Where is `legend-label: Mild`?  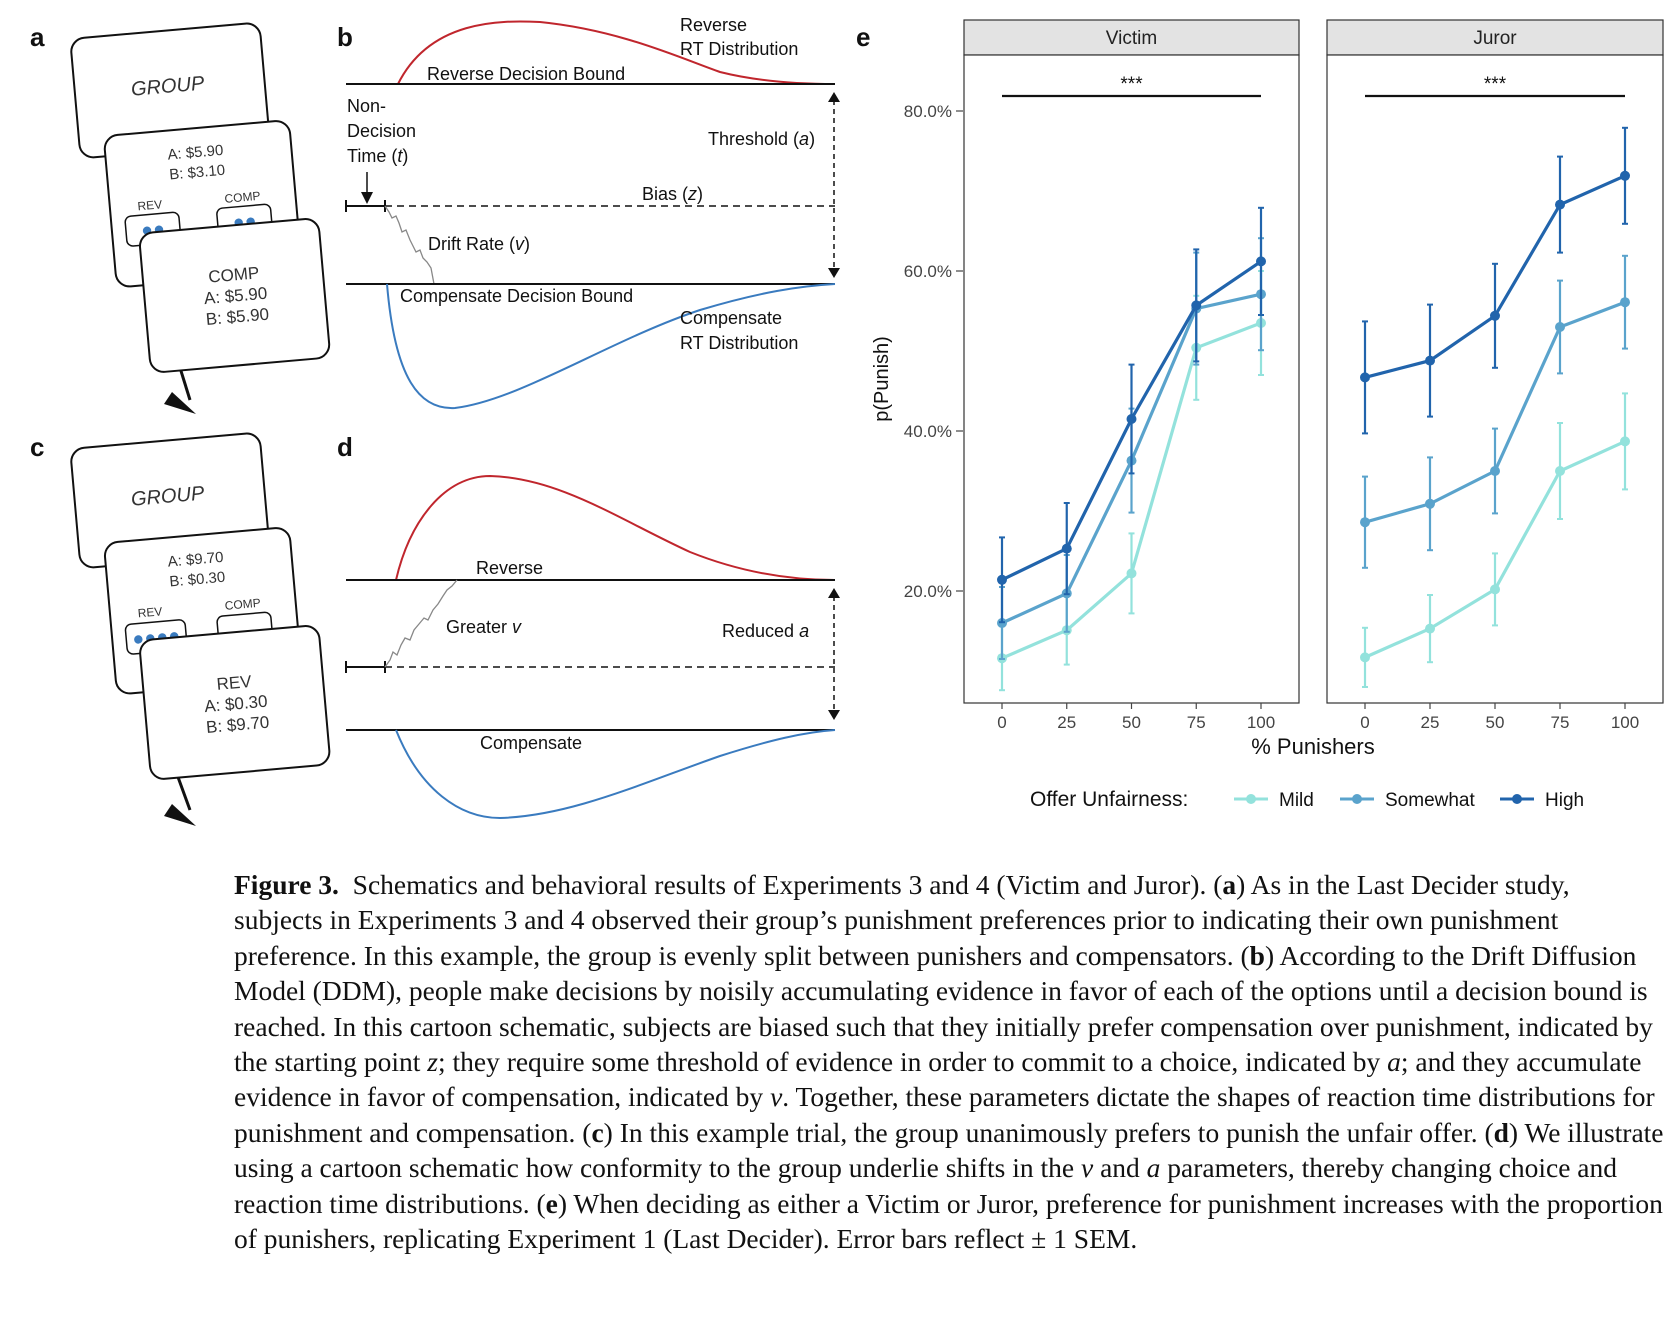 legend-label: Mild is located at coordinates (1296, 800).